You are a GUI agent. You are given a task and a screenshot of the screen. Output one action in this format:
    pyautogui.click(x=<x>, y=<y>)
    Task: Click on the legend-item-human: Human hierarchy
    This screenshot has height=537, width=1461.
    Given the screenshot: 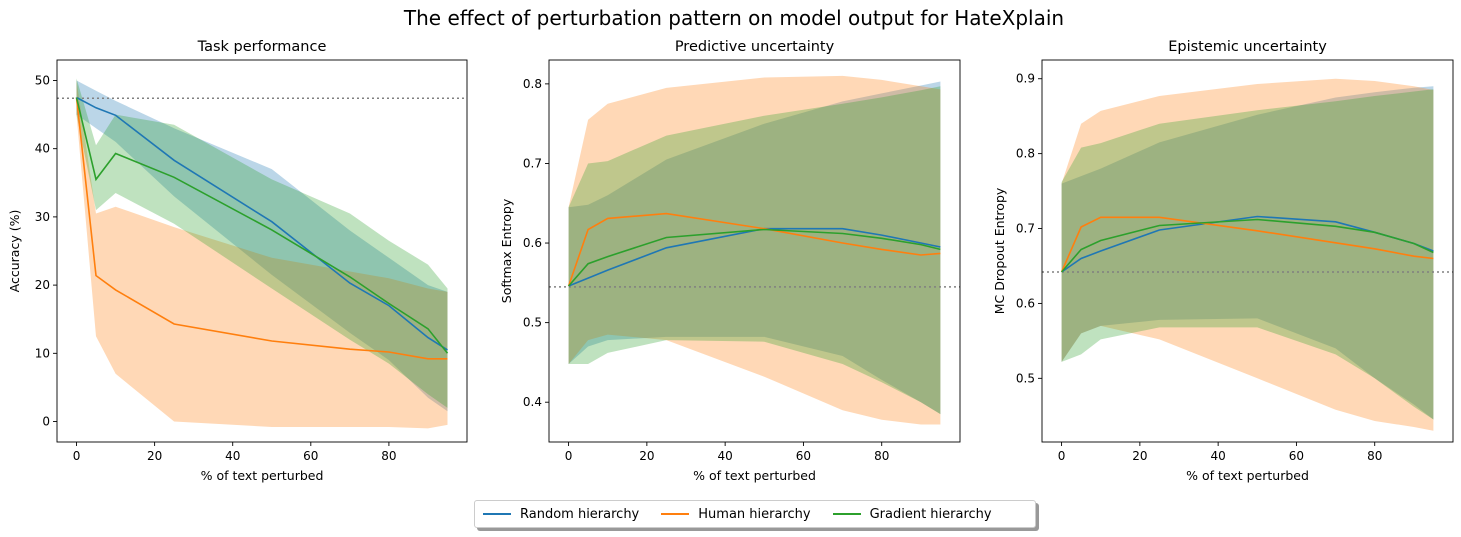 What is the action you would take?
    pyautogui.click(x=736, y=514)
    